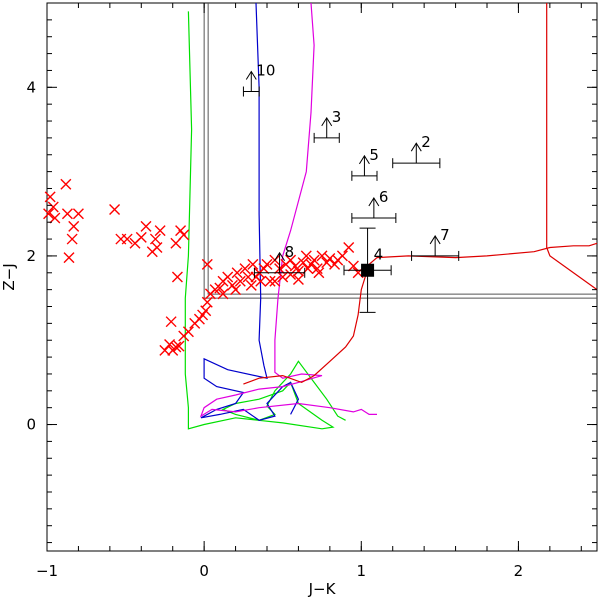 The width and height of the screenshot is (600, 600). Describe the element at coordinates (31, 87) in the screenshot. I see `y-tick-label: 4` at that location.